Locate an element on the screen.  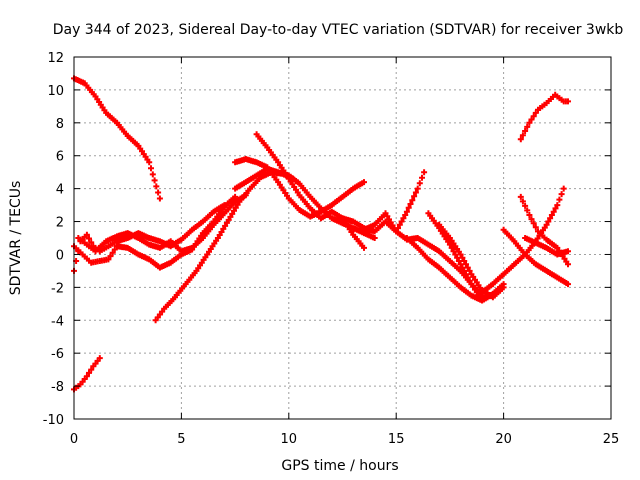
series-track-noon-c is located at coordinates (310, 191).